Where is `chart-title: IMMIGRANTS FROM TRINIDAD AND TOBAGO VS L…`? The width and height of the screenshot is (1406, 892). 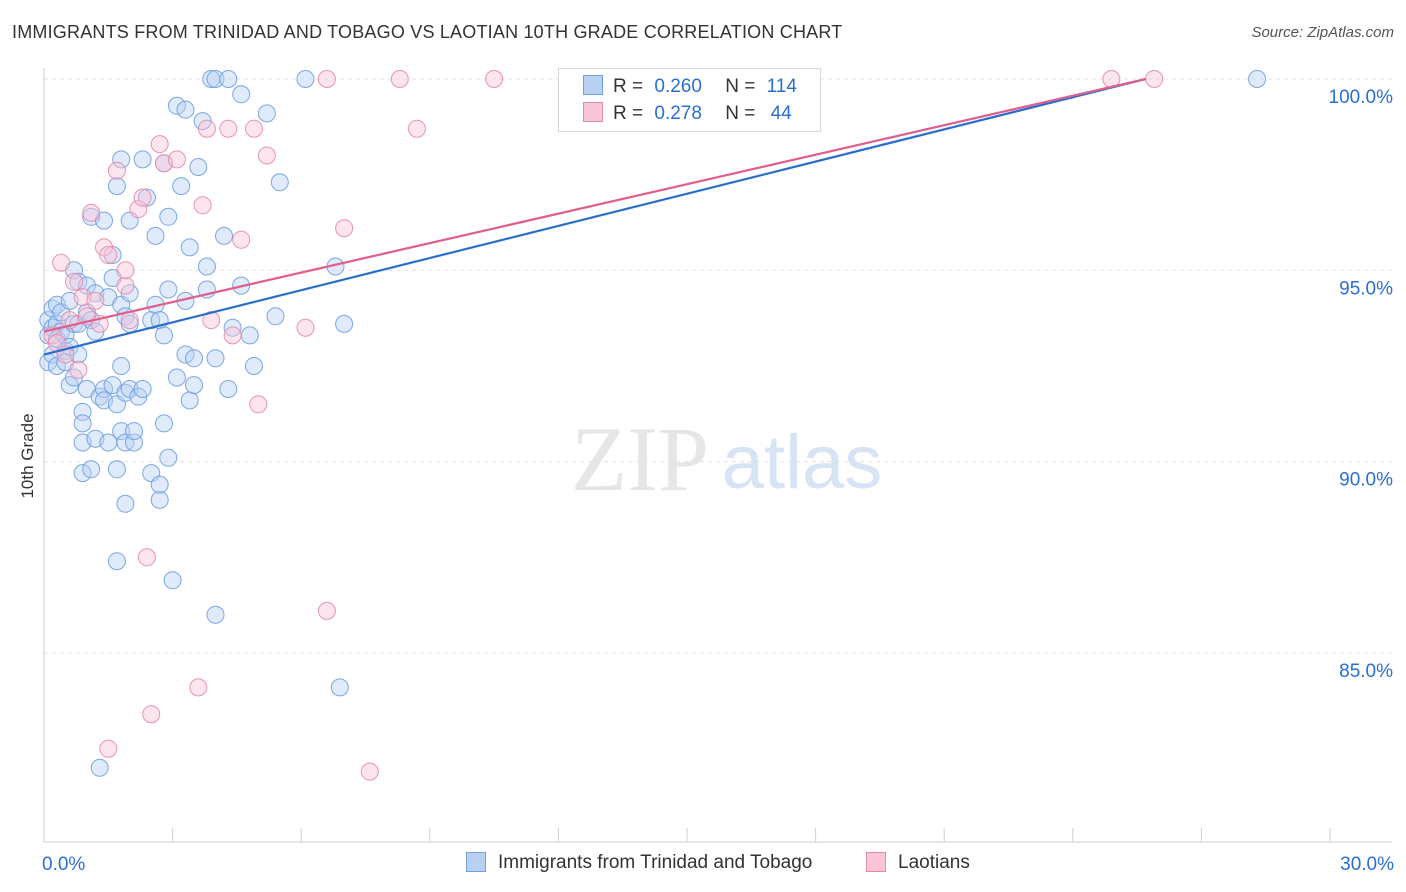 chart-title: IMMIGRANTS FROM TRINIDAD AND TOBAGO VS L… is located at coordinates (427, 32).